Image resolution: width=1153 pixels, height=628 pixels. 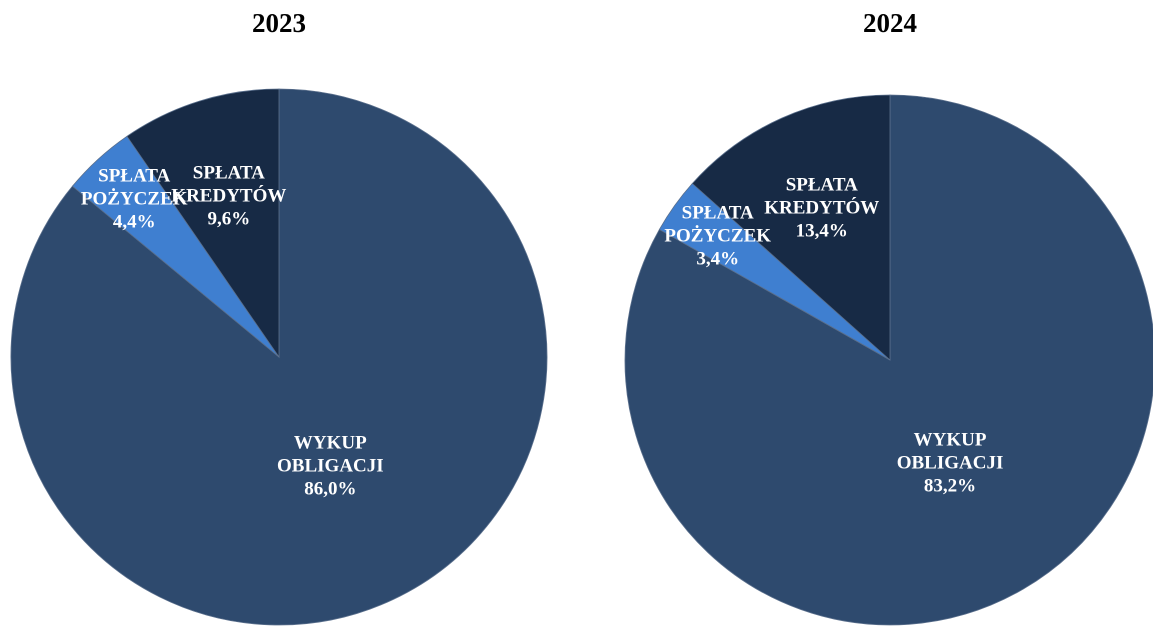 What do you see at coordinates (890, 23) in the screenshot?
I see `chart-title: 2024` at bounding box center [890, 23].